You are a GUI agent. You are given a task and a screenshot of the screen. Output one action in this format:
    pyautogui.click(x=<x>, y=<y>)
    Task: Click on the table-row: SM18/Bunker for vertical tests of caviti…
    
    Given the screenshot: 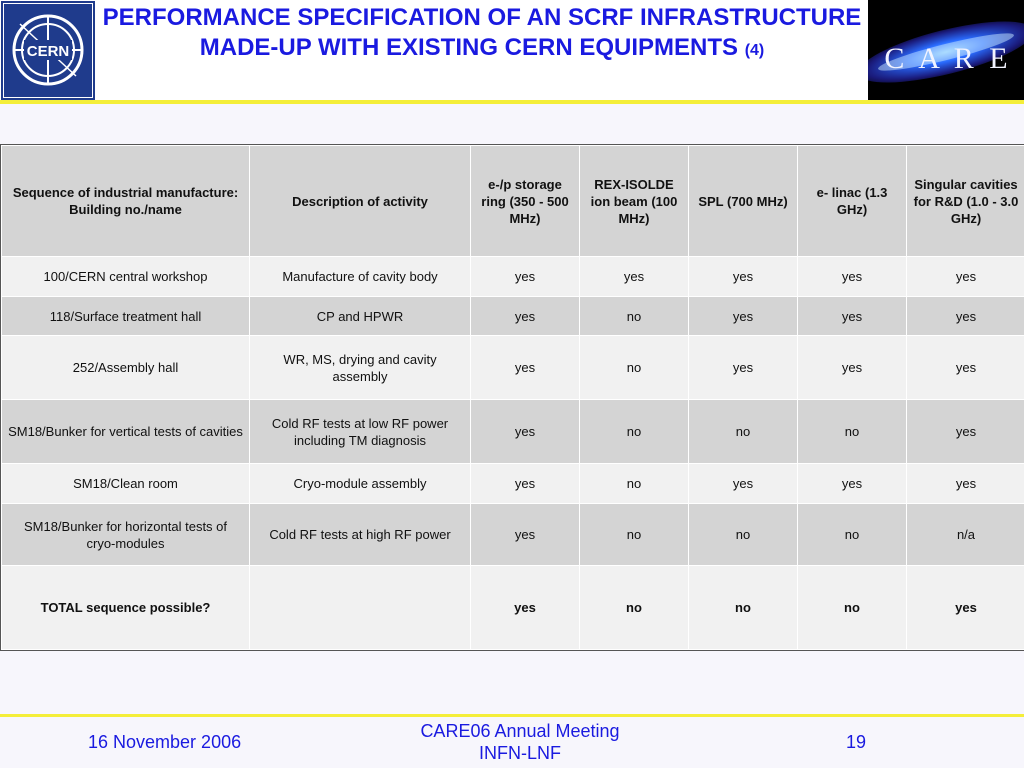 What is the action you would take?
    pyautogui.click(x=512, y=431)
    